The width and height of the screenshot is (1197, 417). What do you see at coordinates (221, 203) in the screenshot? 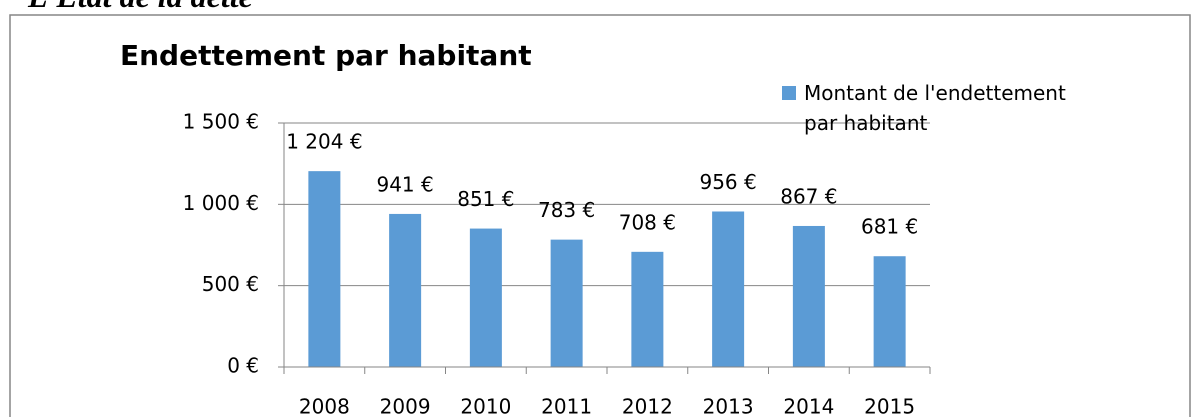
I see `y-tick-label: 1 000 €` at bounding box center [221, 203].